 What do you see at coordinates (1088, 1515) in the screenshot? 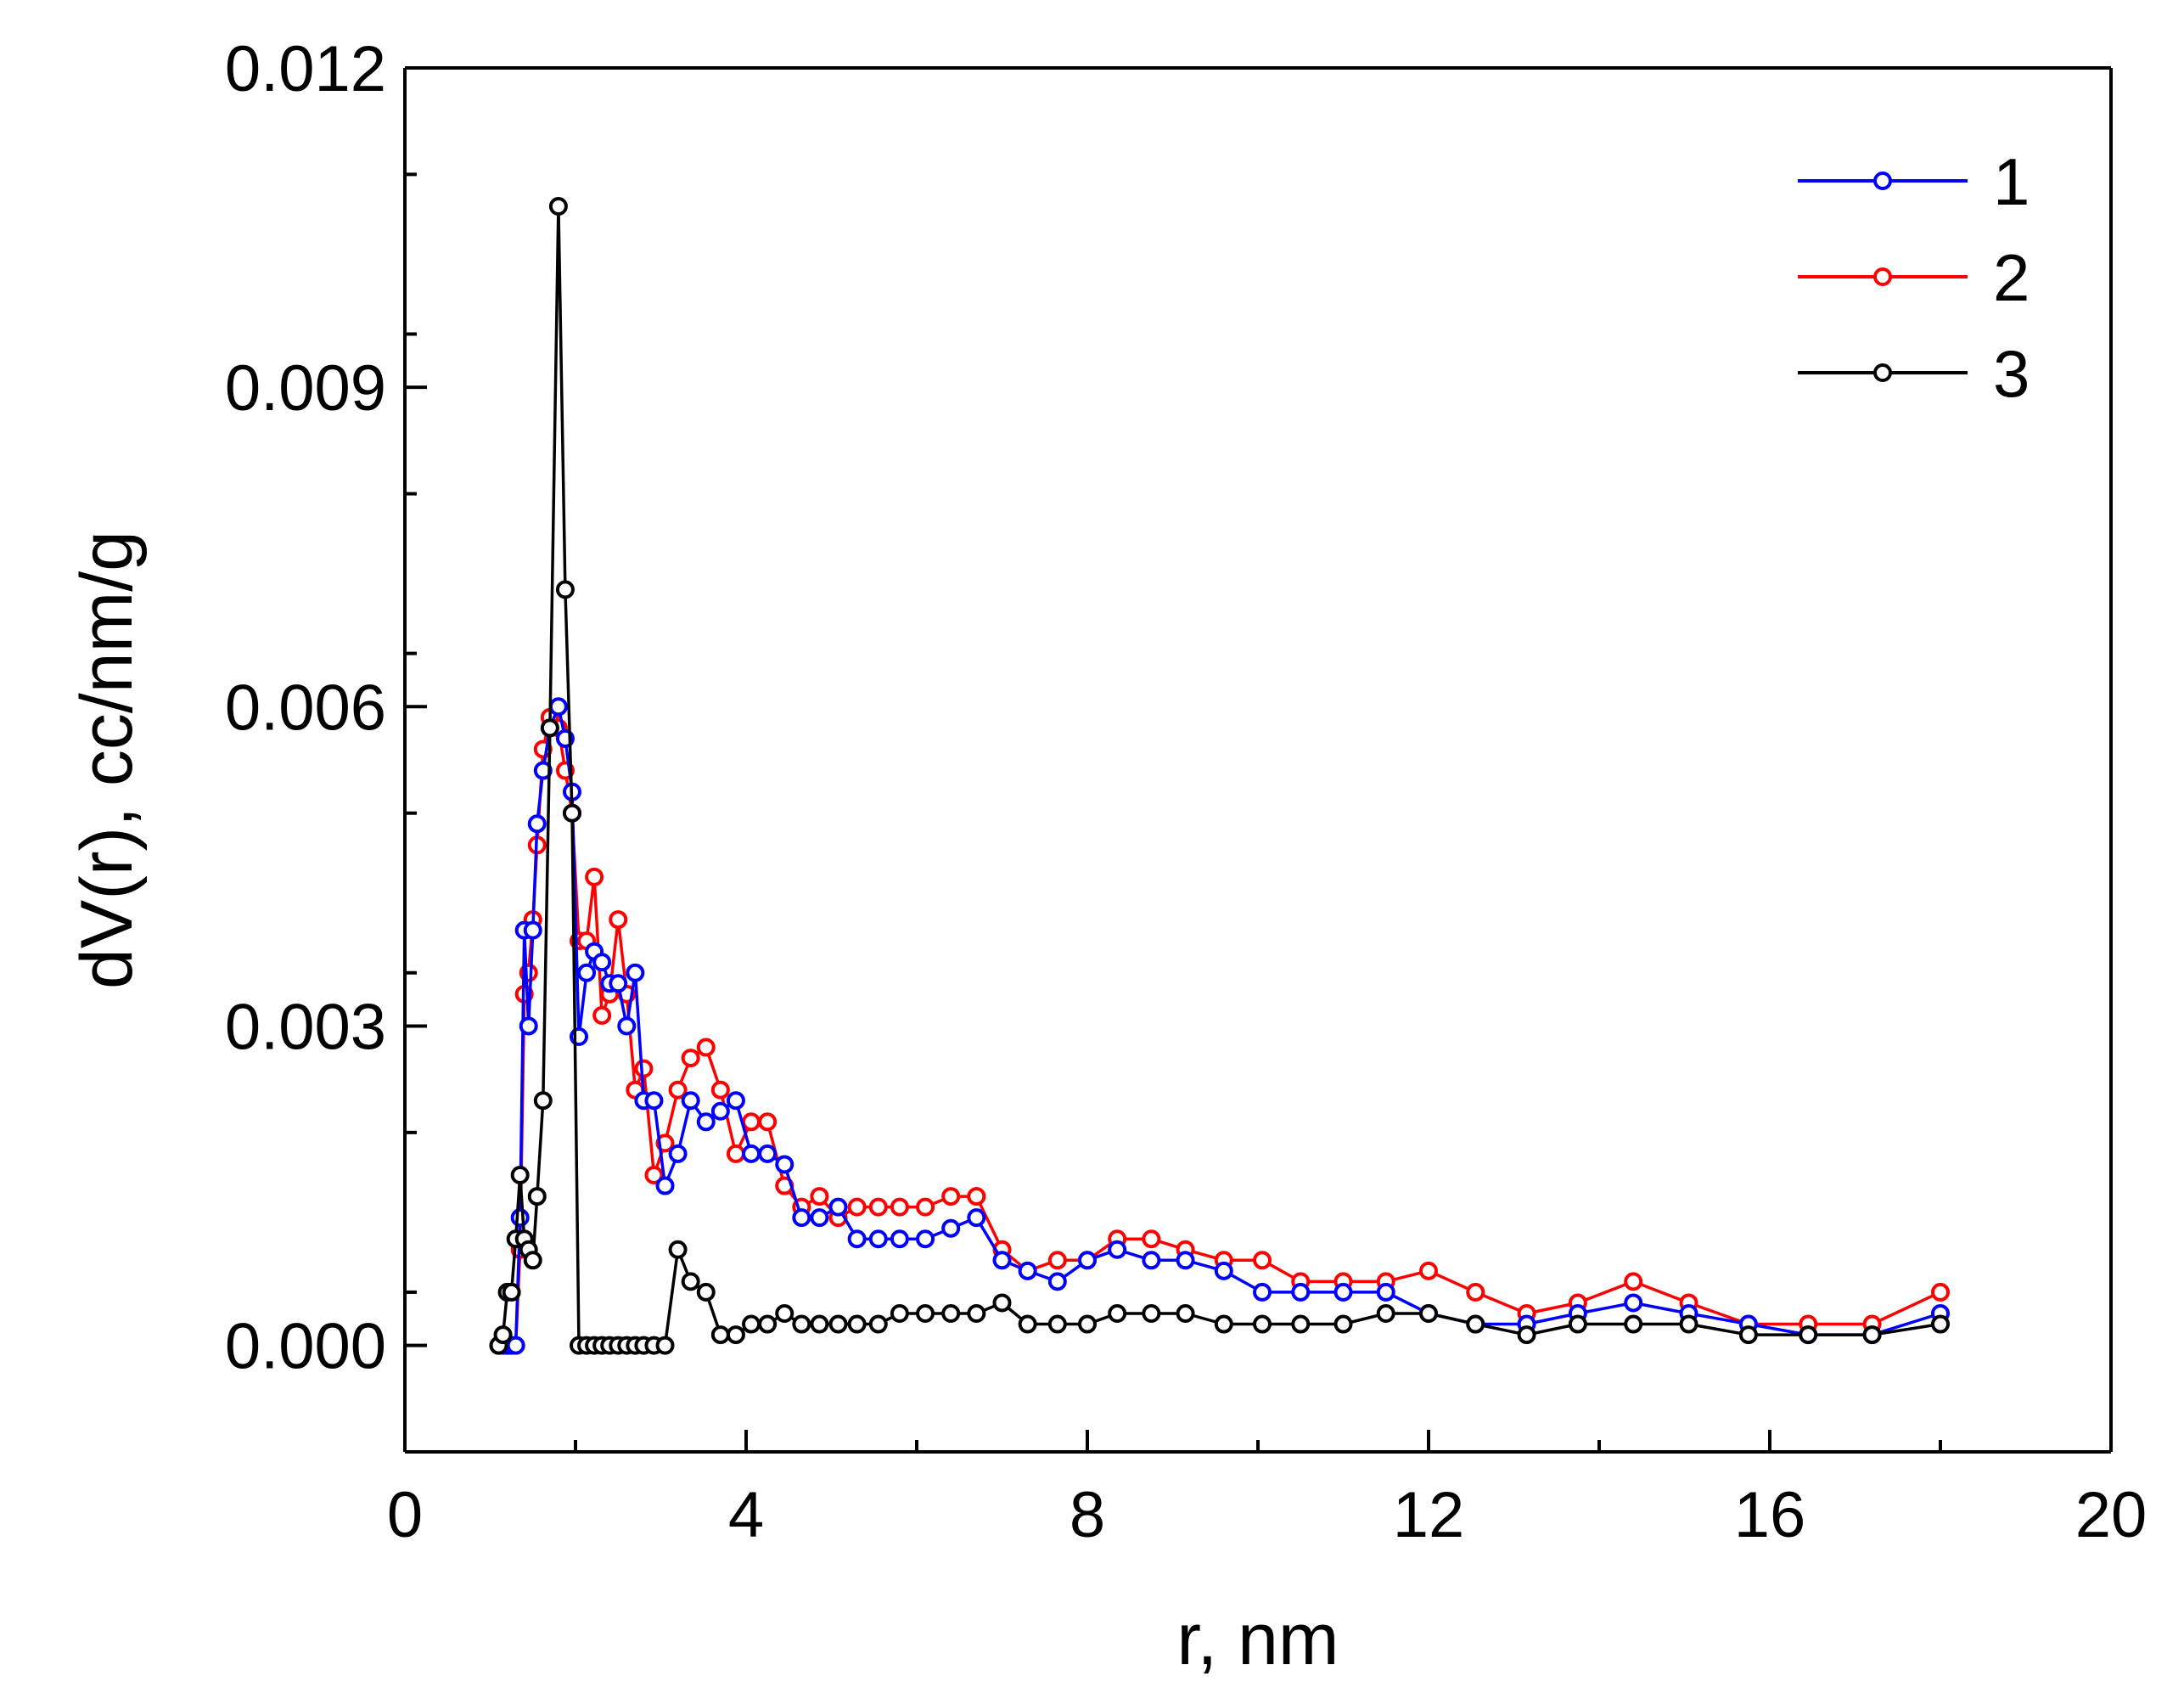
I see `x-tick-label: 8` at bounding box center [1088, 1515].